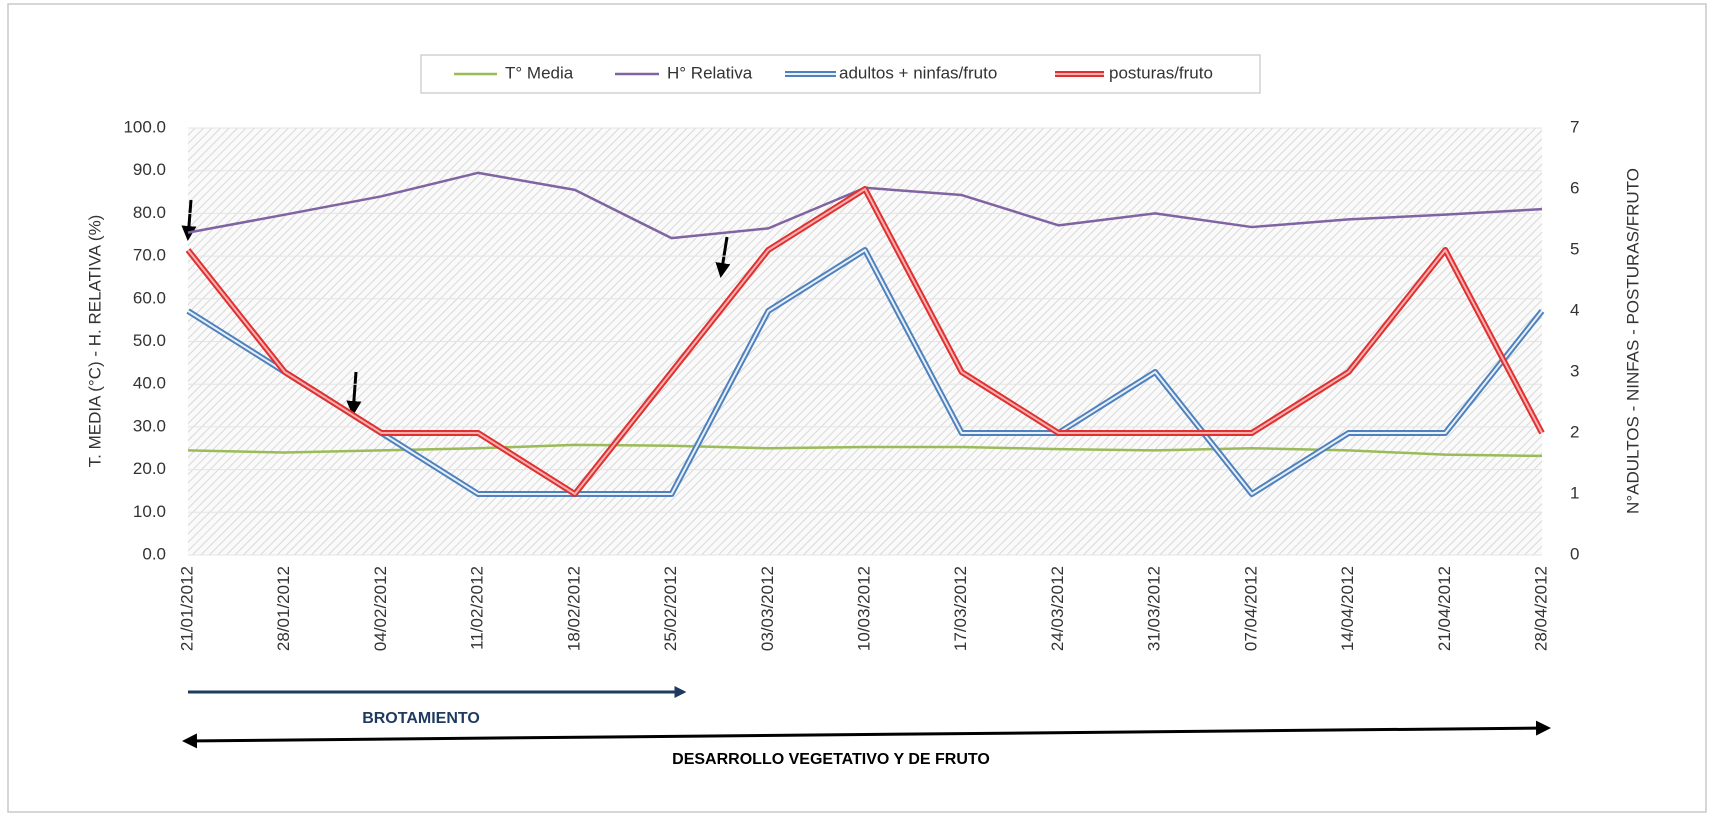  I want to click on x-tick-label: 17/03/2012, so click(960, 608).